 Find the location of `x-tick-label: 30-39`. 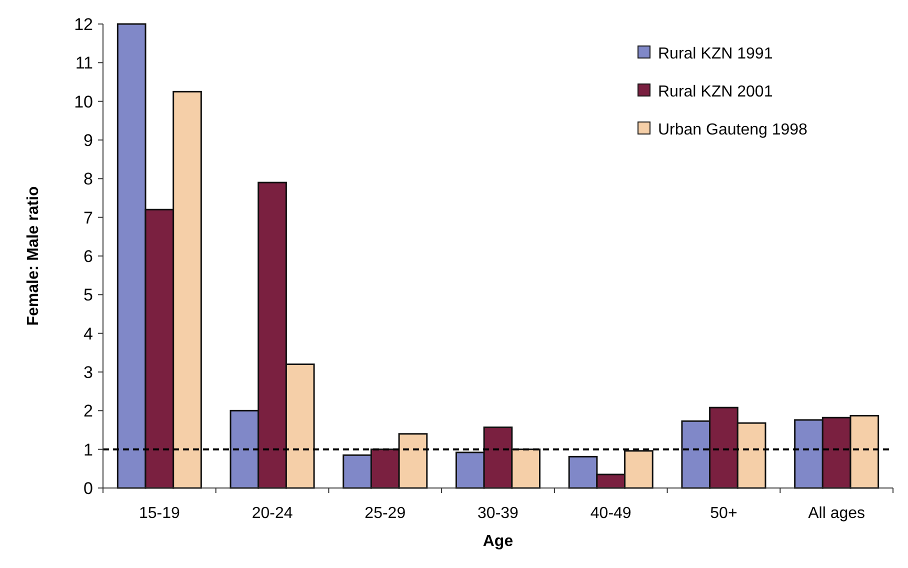

x-tick-label: 30-39 is located at coordinates (498, 513).